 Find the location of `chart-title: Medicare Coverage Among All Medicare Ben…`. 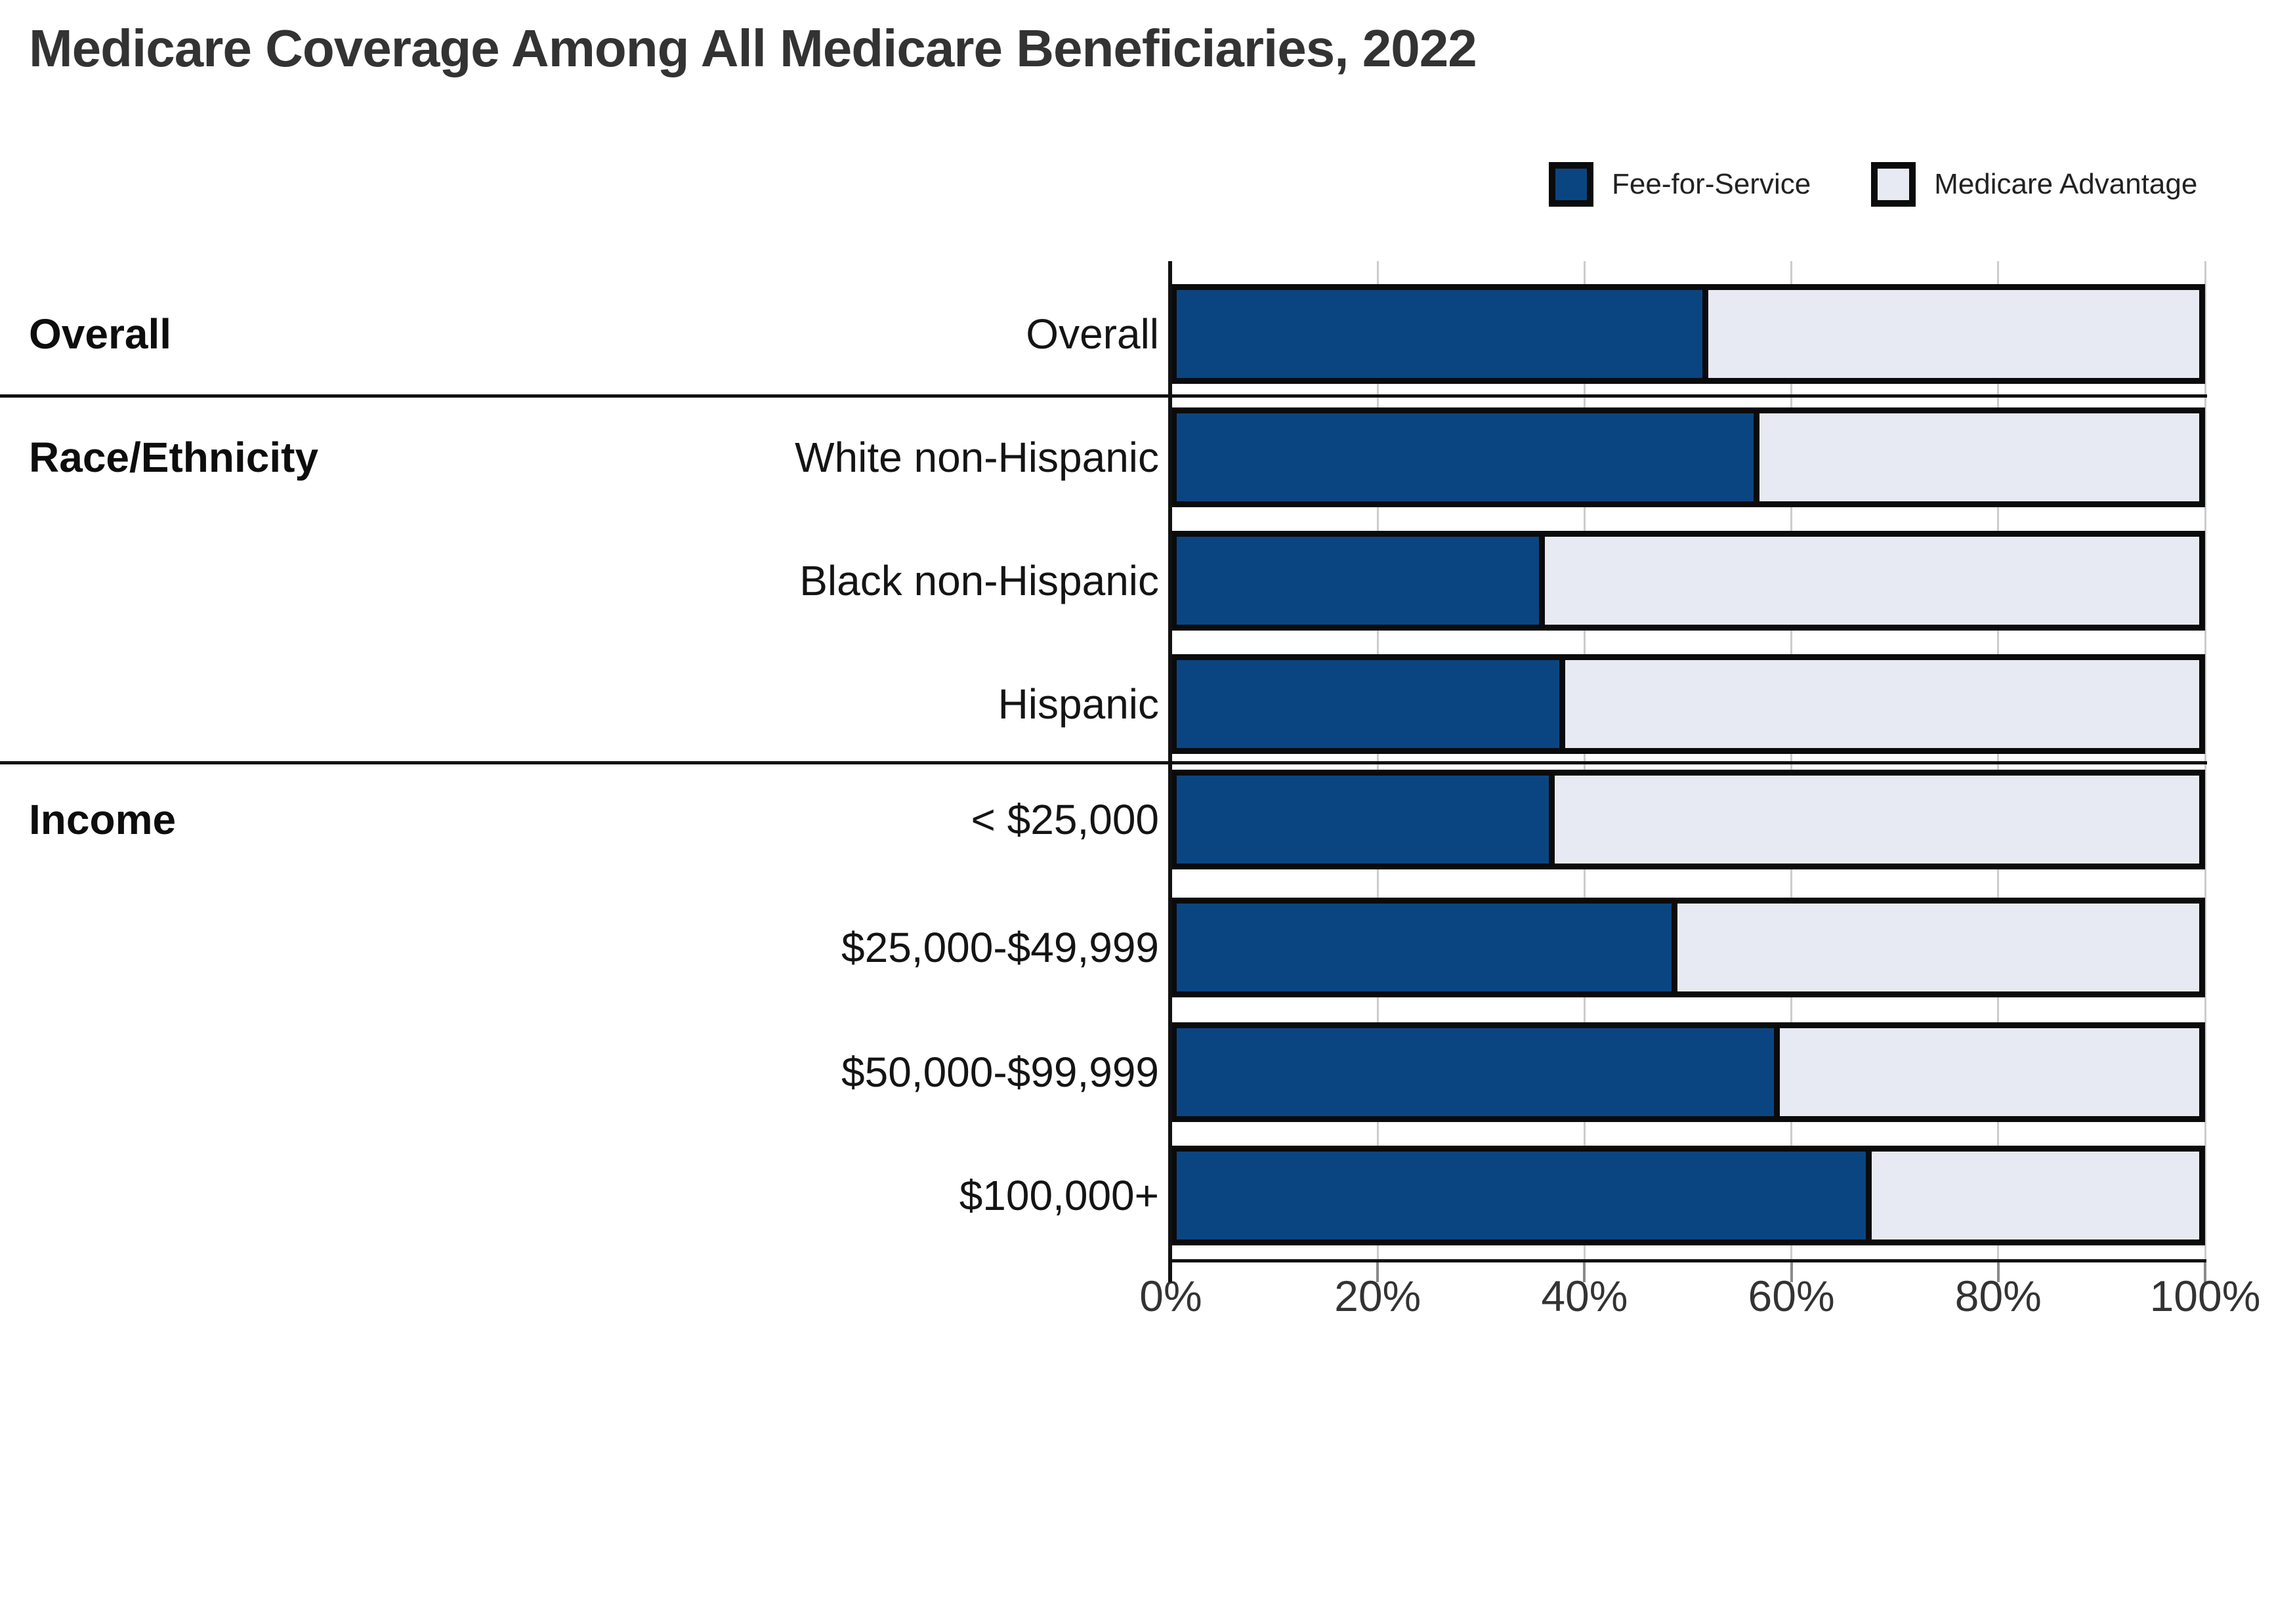

chart-title: Medicare Coverage Among All Medicare Ben… is located at coordinates (753, 48).